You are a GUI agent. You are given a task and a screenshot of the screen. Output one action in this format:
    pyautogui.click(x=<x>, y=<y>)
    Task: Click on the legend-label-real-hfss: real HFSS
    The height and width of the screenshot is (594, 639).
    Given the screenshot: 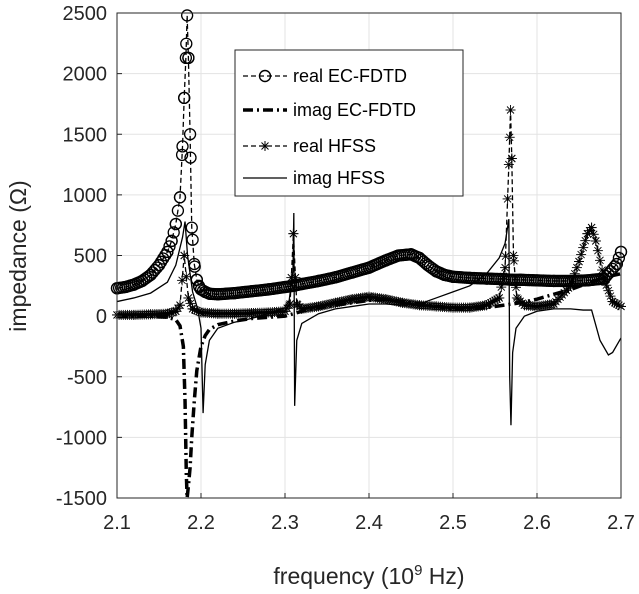 What is the action you would take?
    pyautogui.click(x=334, y=146)
    